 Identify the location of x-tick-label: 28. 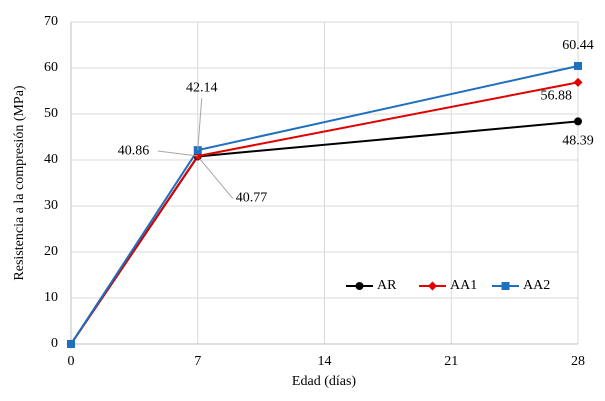
(578, 361).